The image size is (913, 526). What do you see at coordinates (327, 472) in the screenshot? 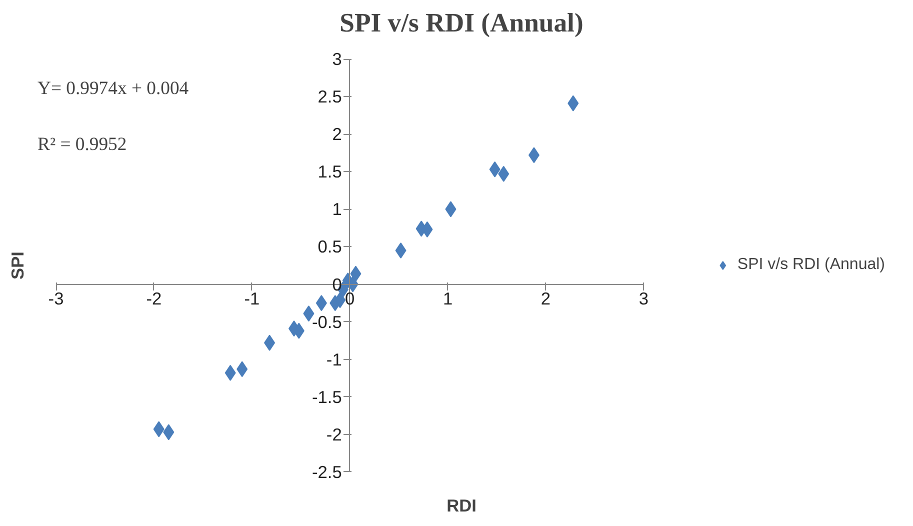
I see `y-tick-label: -2.5` at bounding box center [327, 472].